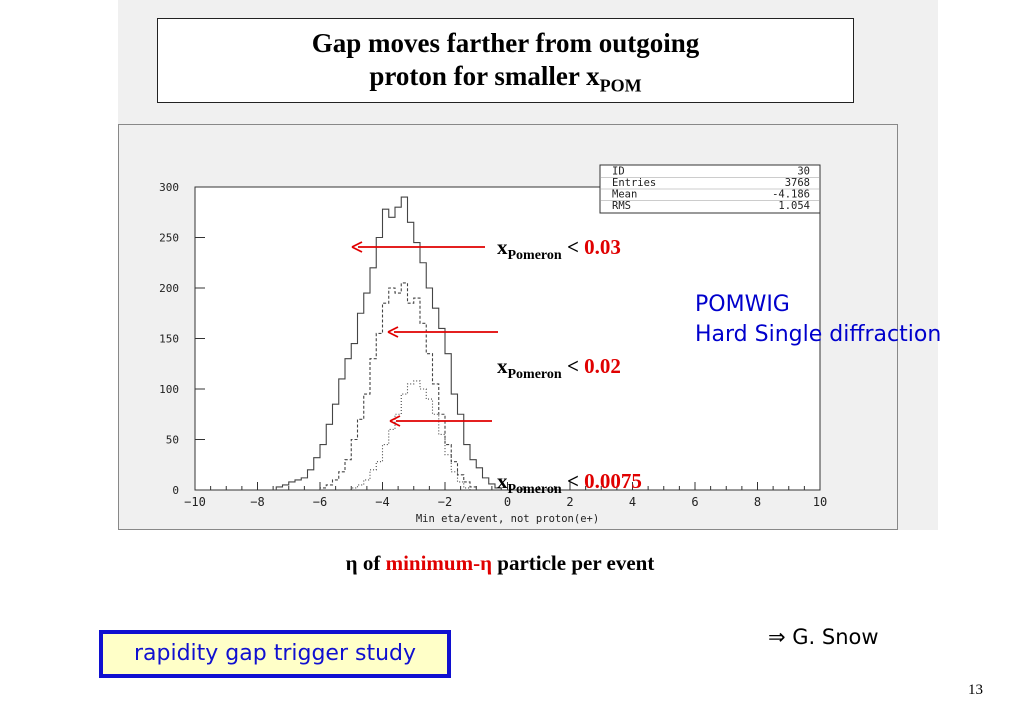  What do you see at coordinates (534, 256) in the screenshot?
I see `cut-1-sub: Pomeron` at bounding box center [534, 256].